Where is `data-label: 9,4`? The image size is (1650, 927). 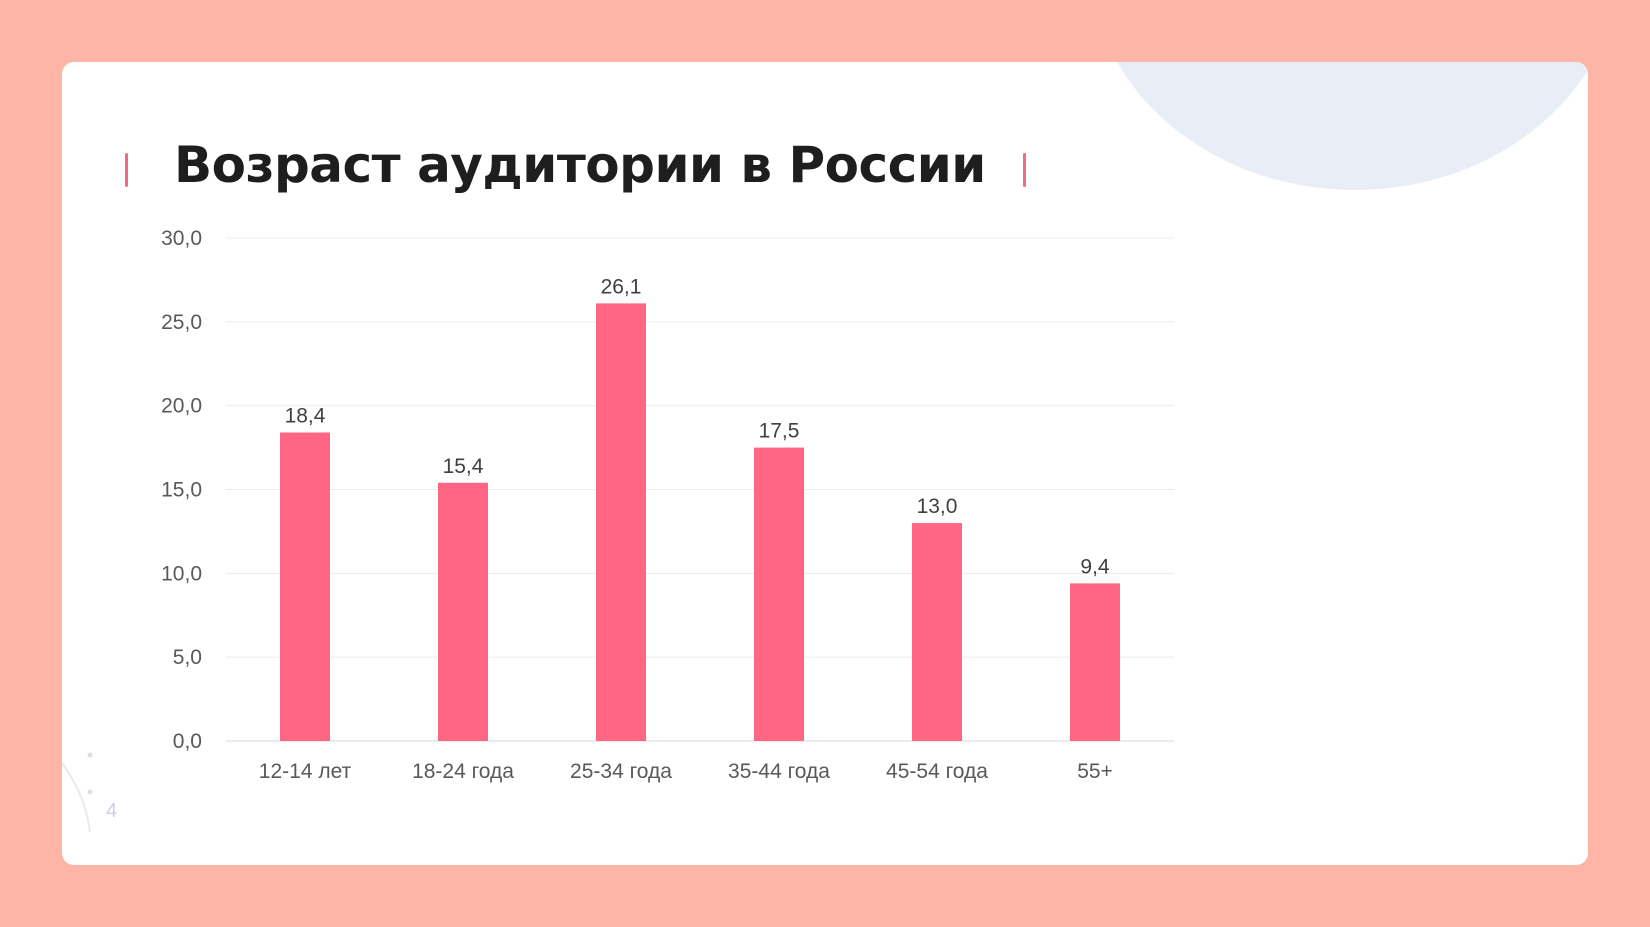 data-label: 9,4 is located at coordinates (1095, 566).